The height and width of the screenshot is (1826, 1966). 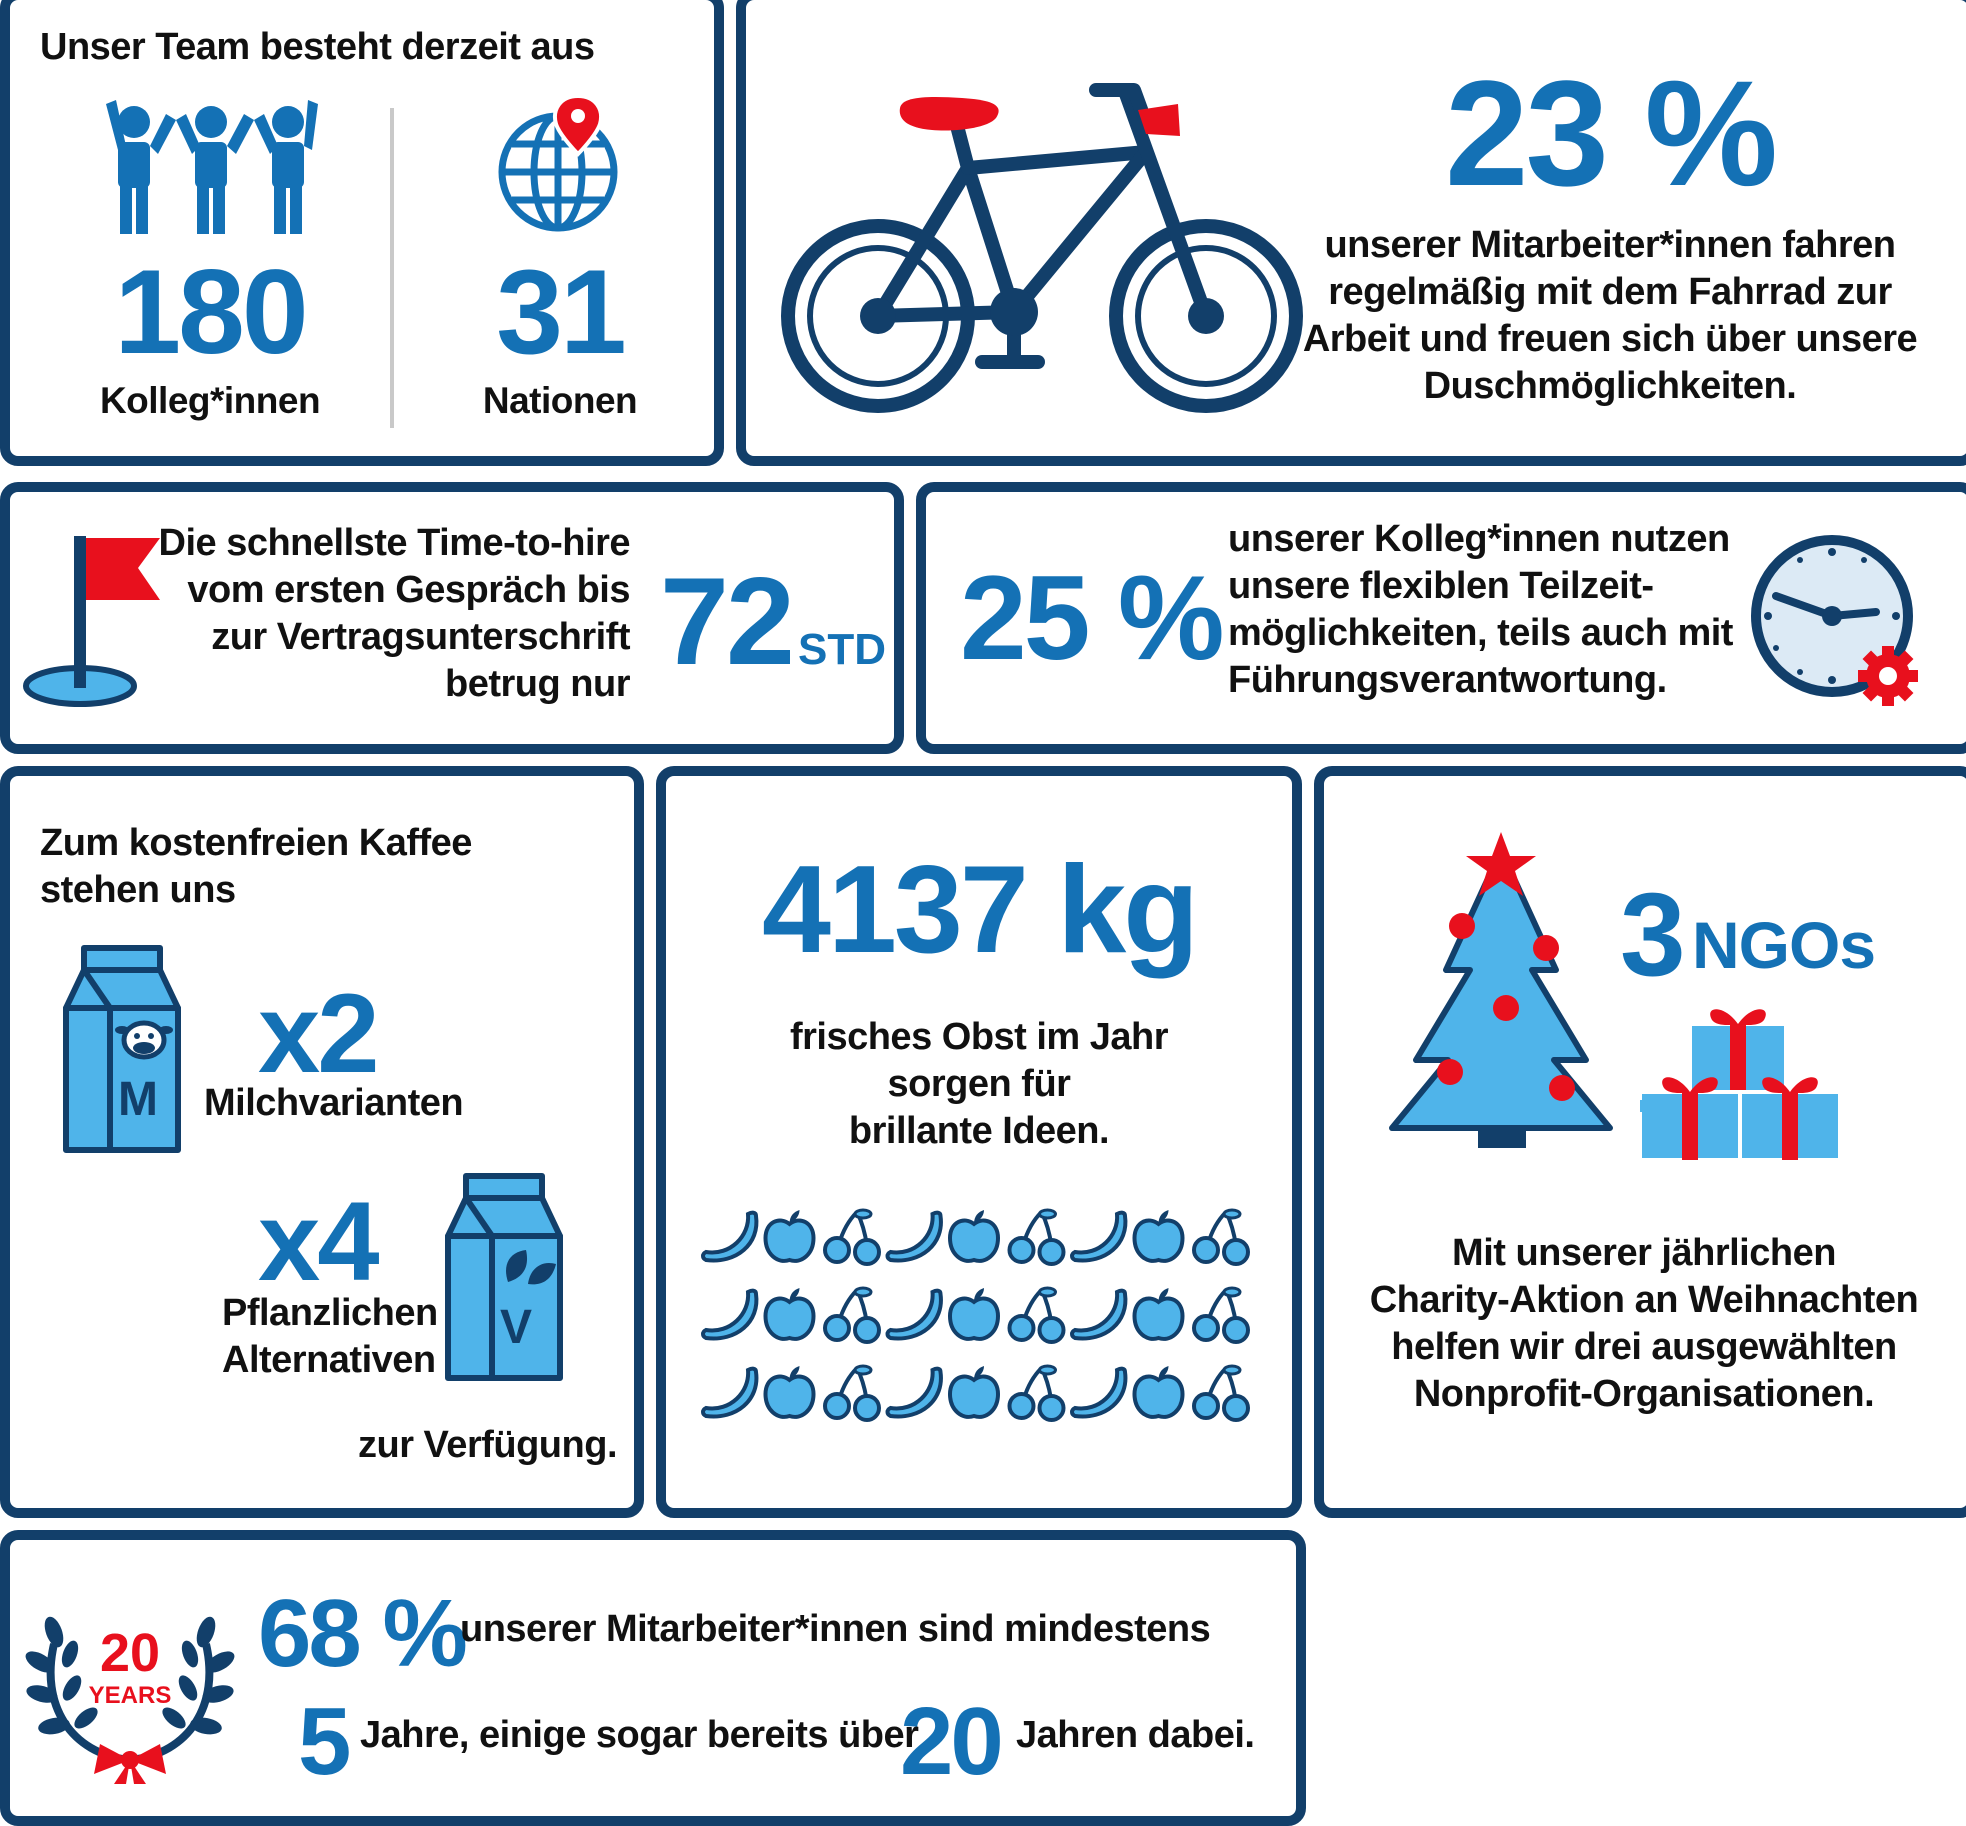 What do you see at coordinates (1644, 1253) in the screenshot?
I see `charity-text-line: Mit unserer jährlichen` at bounding box center [1644, 1253].